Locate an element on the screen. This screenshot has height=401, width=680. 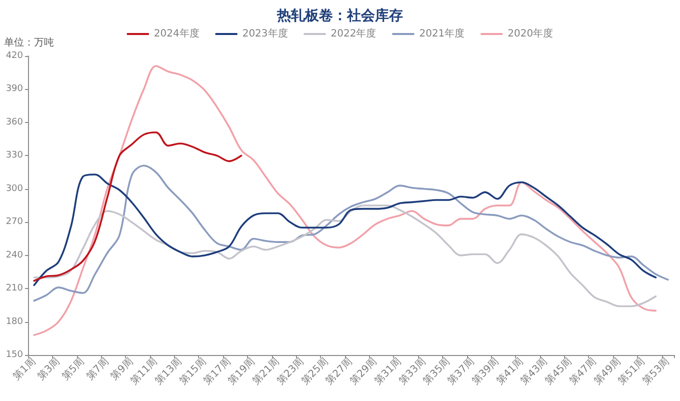
legend-label: 2023年度 is located at coordinates (265, 34).